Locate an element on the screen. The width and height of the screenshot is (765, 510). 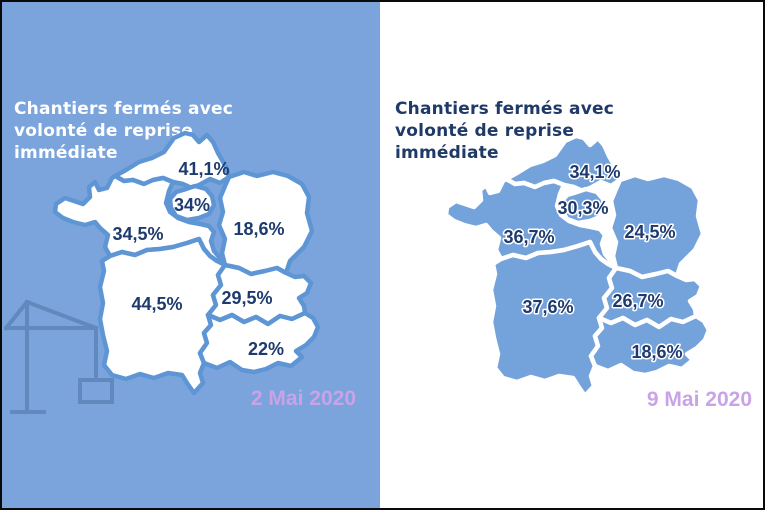
label-east: 18,6% is located at coordinates (258, 229).